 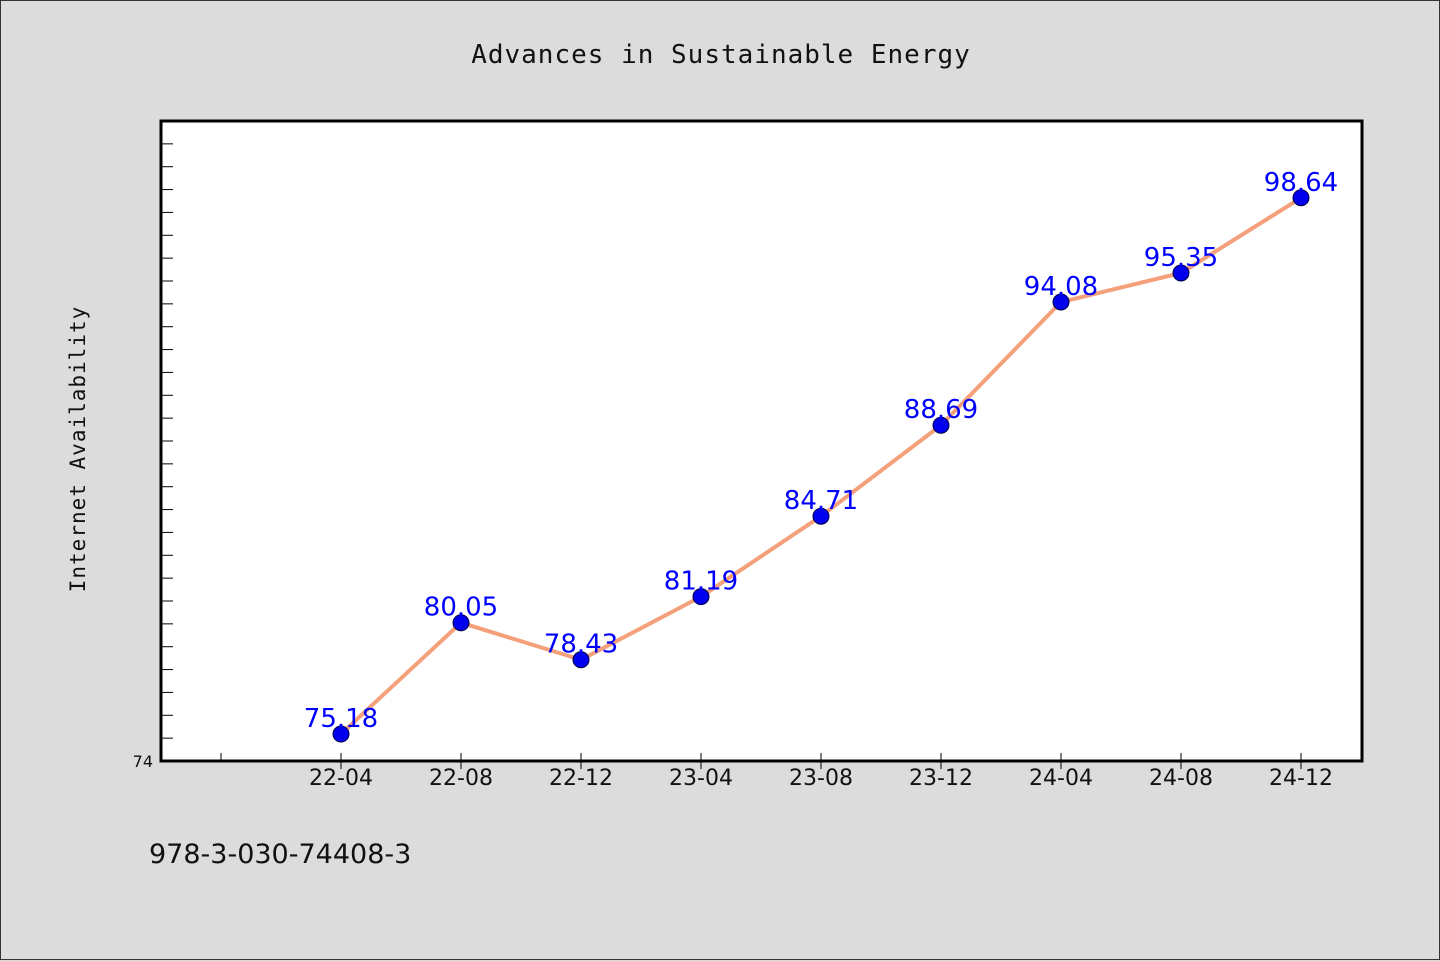 What do you see at coordinates (461, 608) in the screenshot?
I see `data-label: 80.05` at bounding box center [461, 608].